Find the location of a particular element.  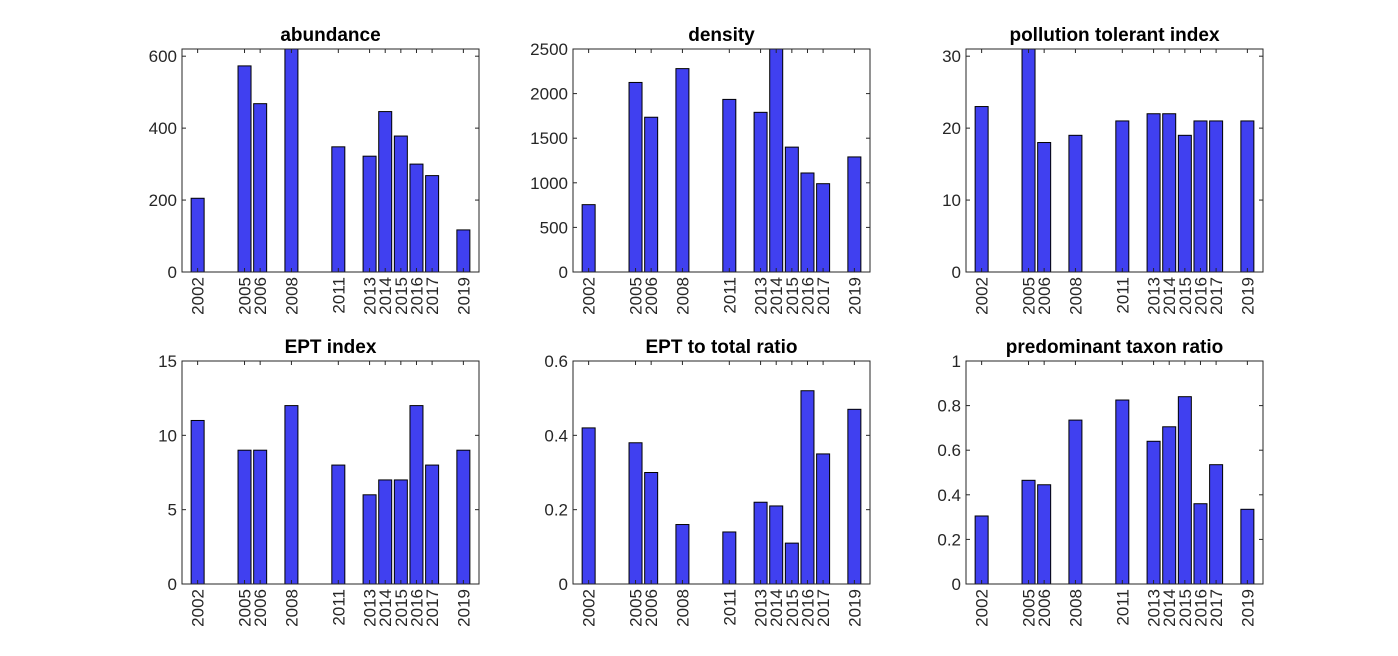

y-tick-label: 2500 is located at coordinates (549, 49).